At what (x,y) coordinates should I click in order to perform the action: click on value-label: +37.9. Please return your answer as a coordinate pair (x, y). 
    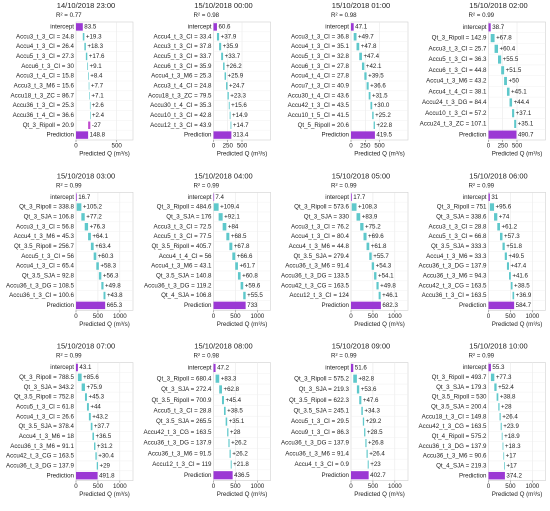
    Looking at the image, I should click on (229, 36).